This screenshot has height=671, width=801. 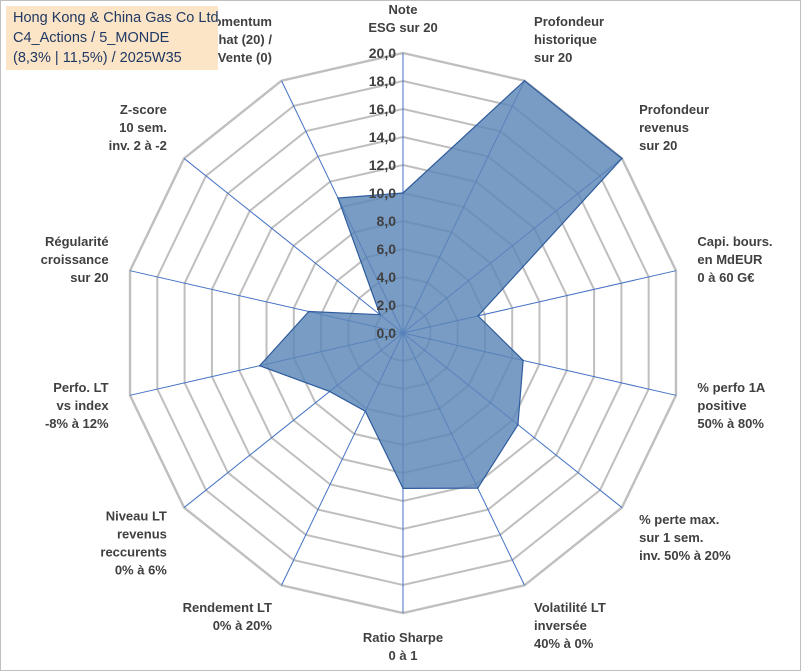 I want to click on category-label-line: -8% à 12%, so click(x=77, y=423).